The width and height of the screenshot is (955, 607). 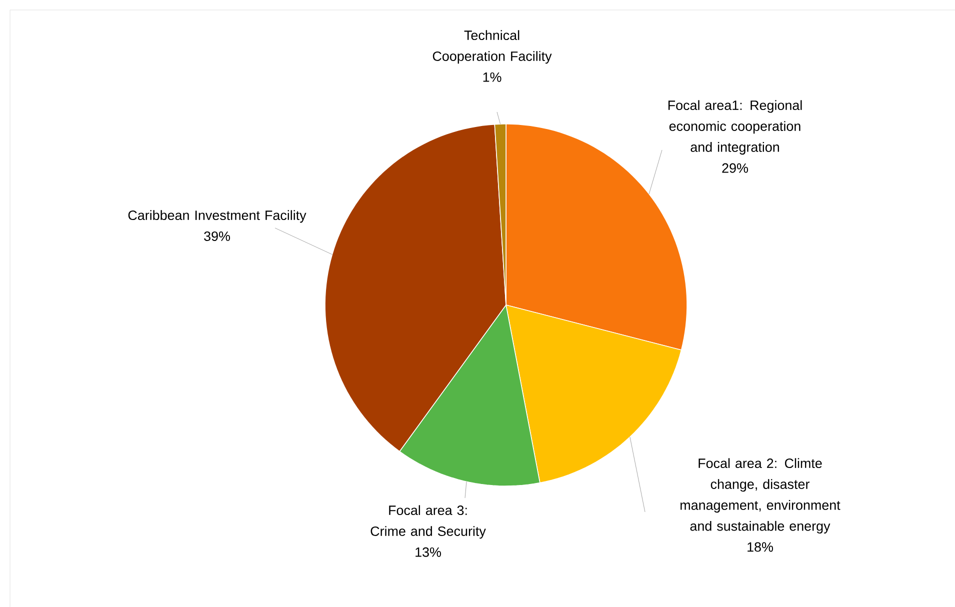 What do you see at coordinates (492, 47) in the screenshot?
I see `slice-label: Technical Cooperation Facility` at bounding box center [492, 47].